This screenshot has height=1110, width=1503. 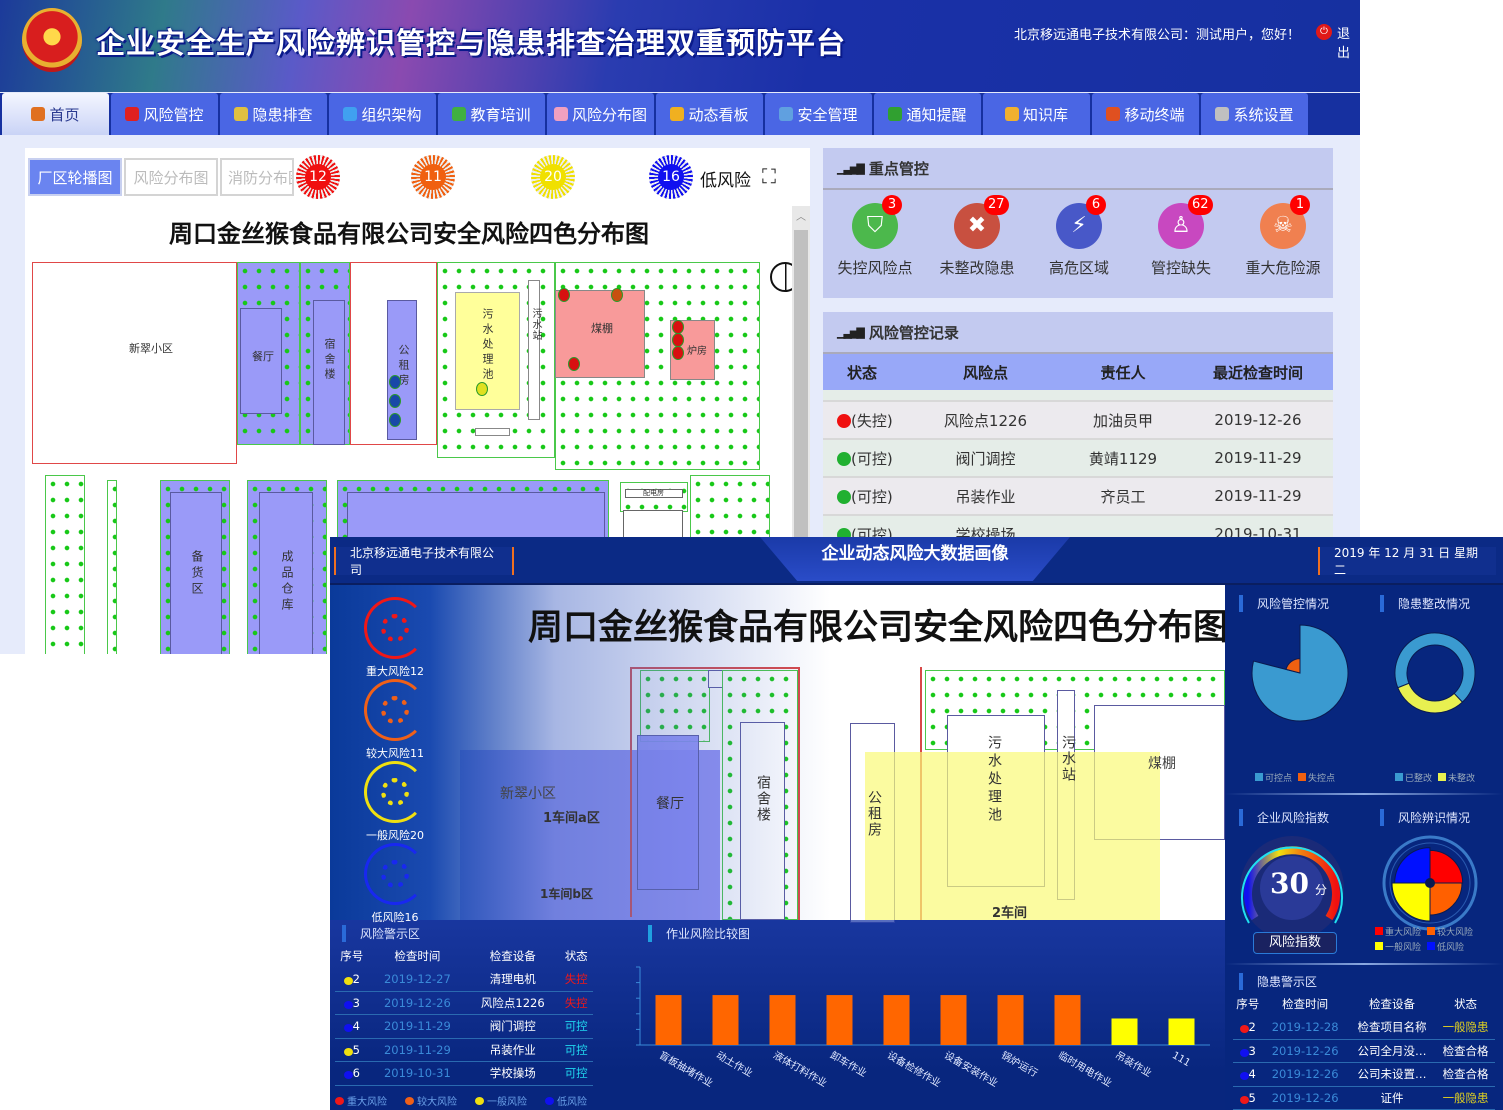 What do you see at coordinates (417, 955) in the screenshot?
I see `column-header: 检查时间` at bounding box center [417, 955].